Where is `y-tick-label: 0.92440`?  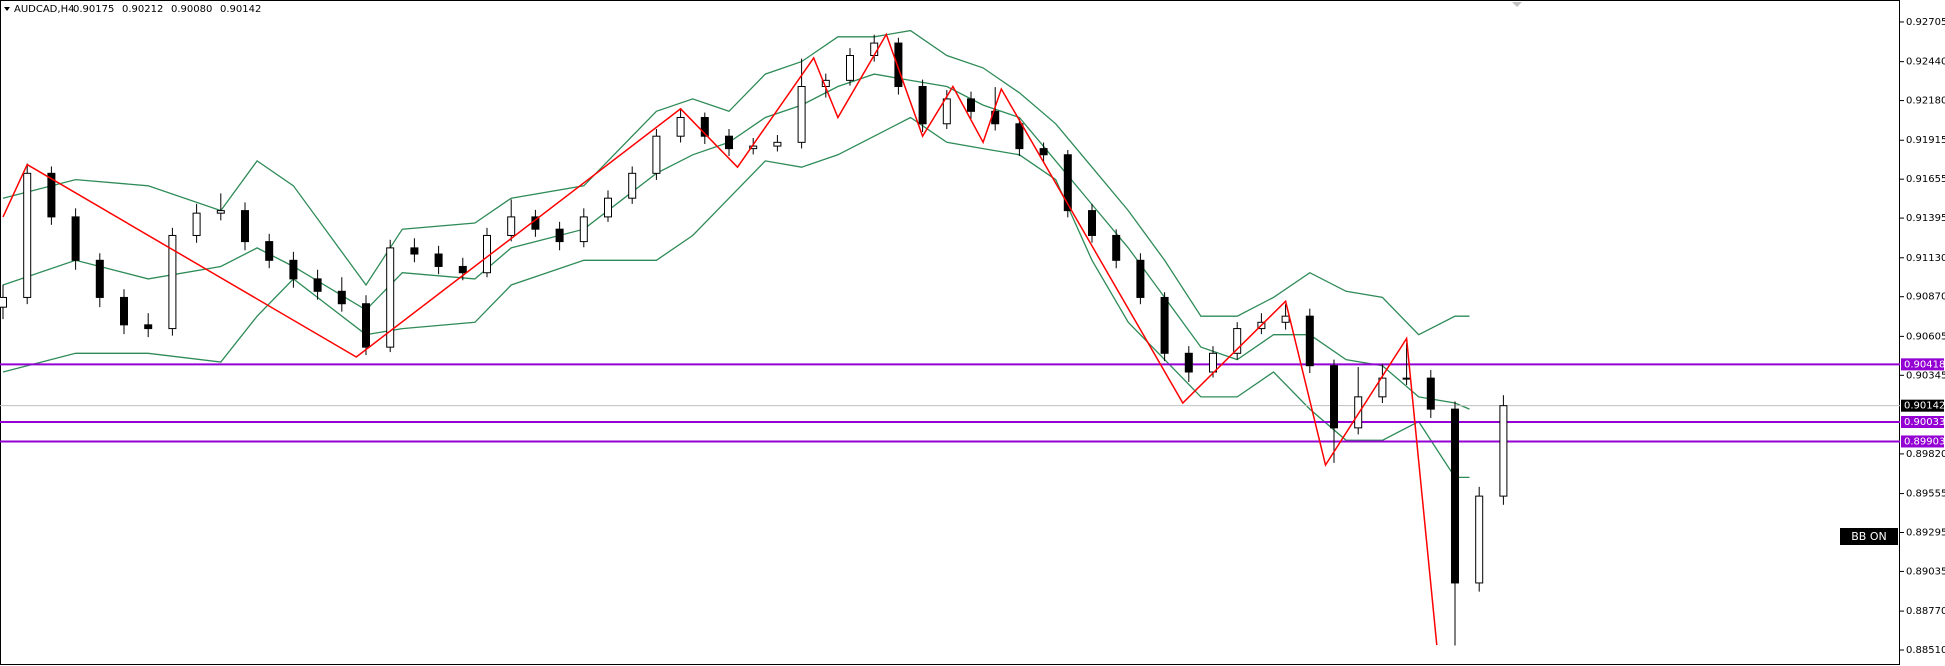 y-tick-label: 0.92440 is located at coordinates (1925, 62).